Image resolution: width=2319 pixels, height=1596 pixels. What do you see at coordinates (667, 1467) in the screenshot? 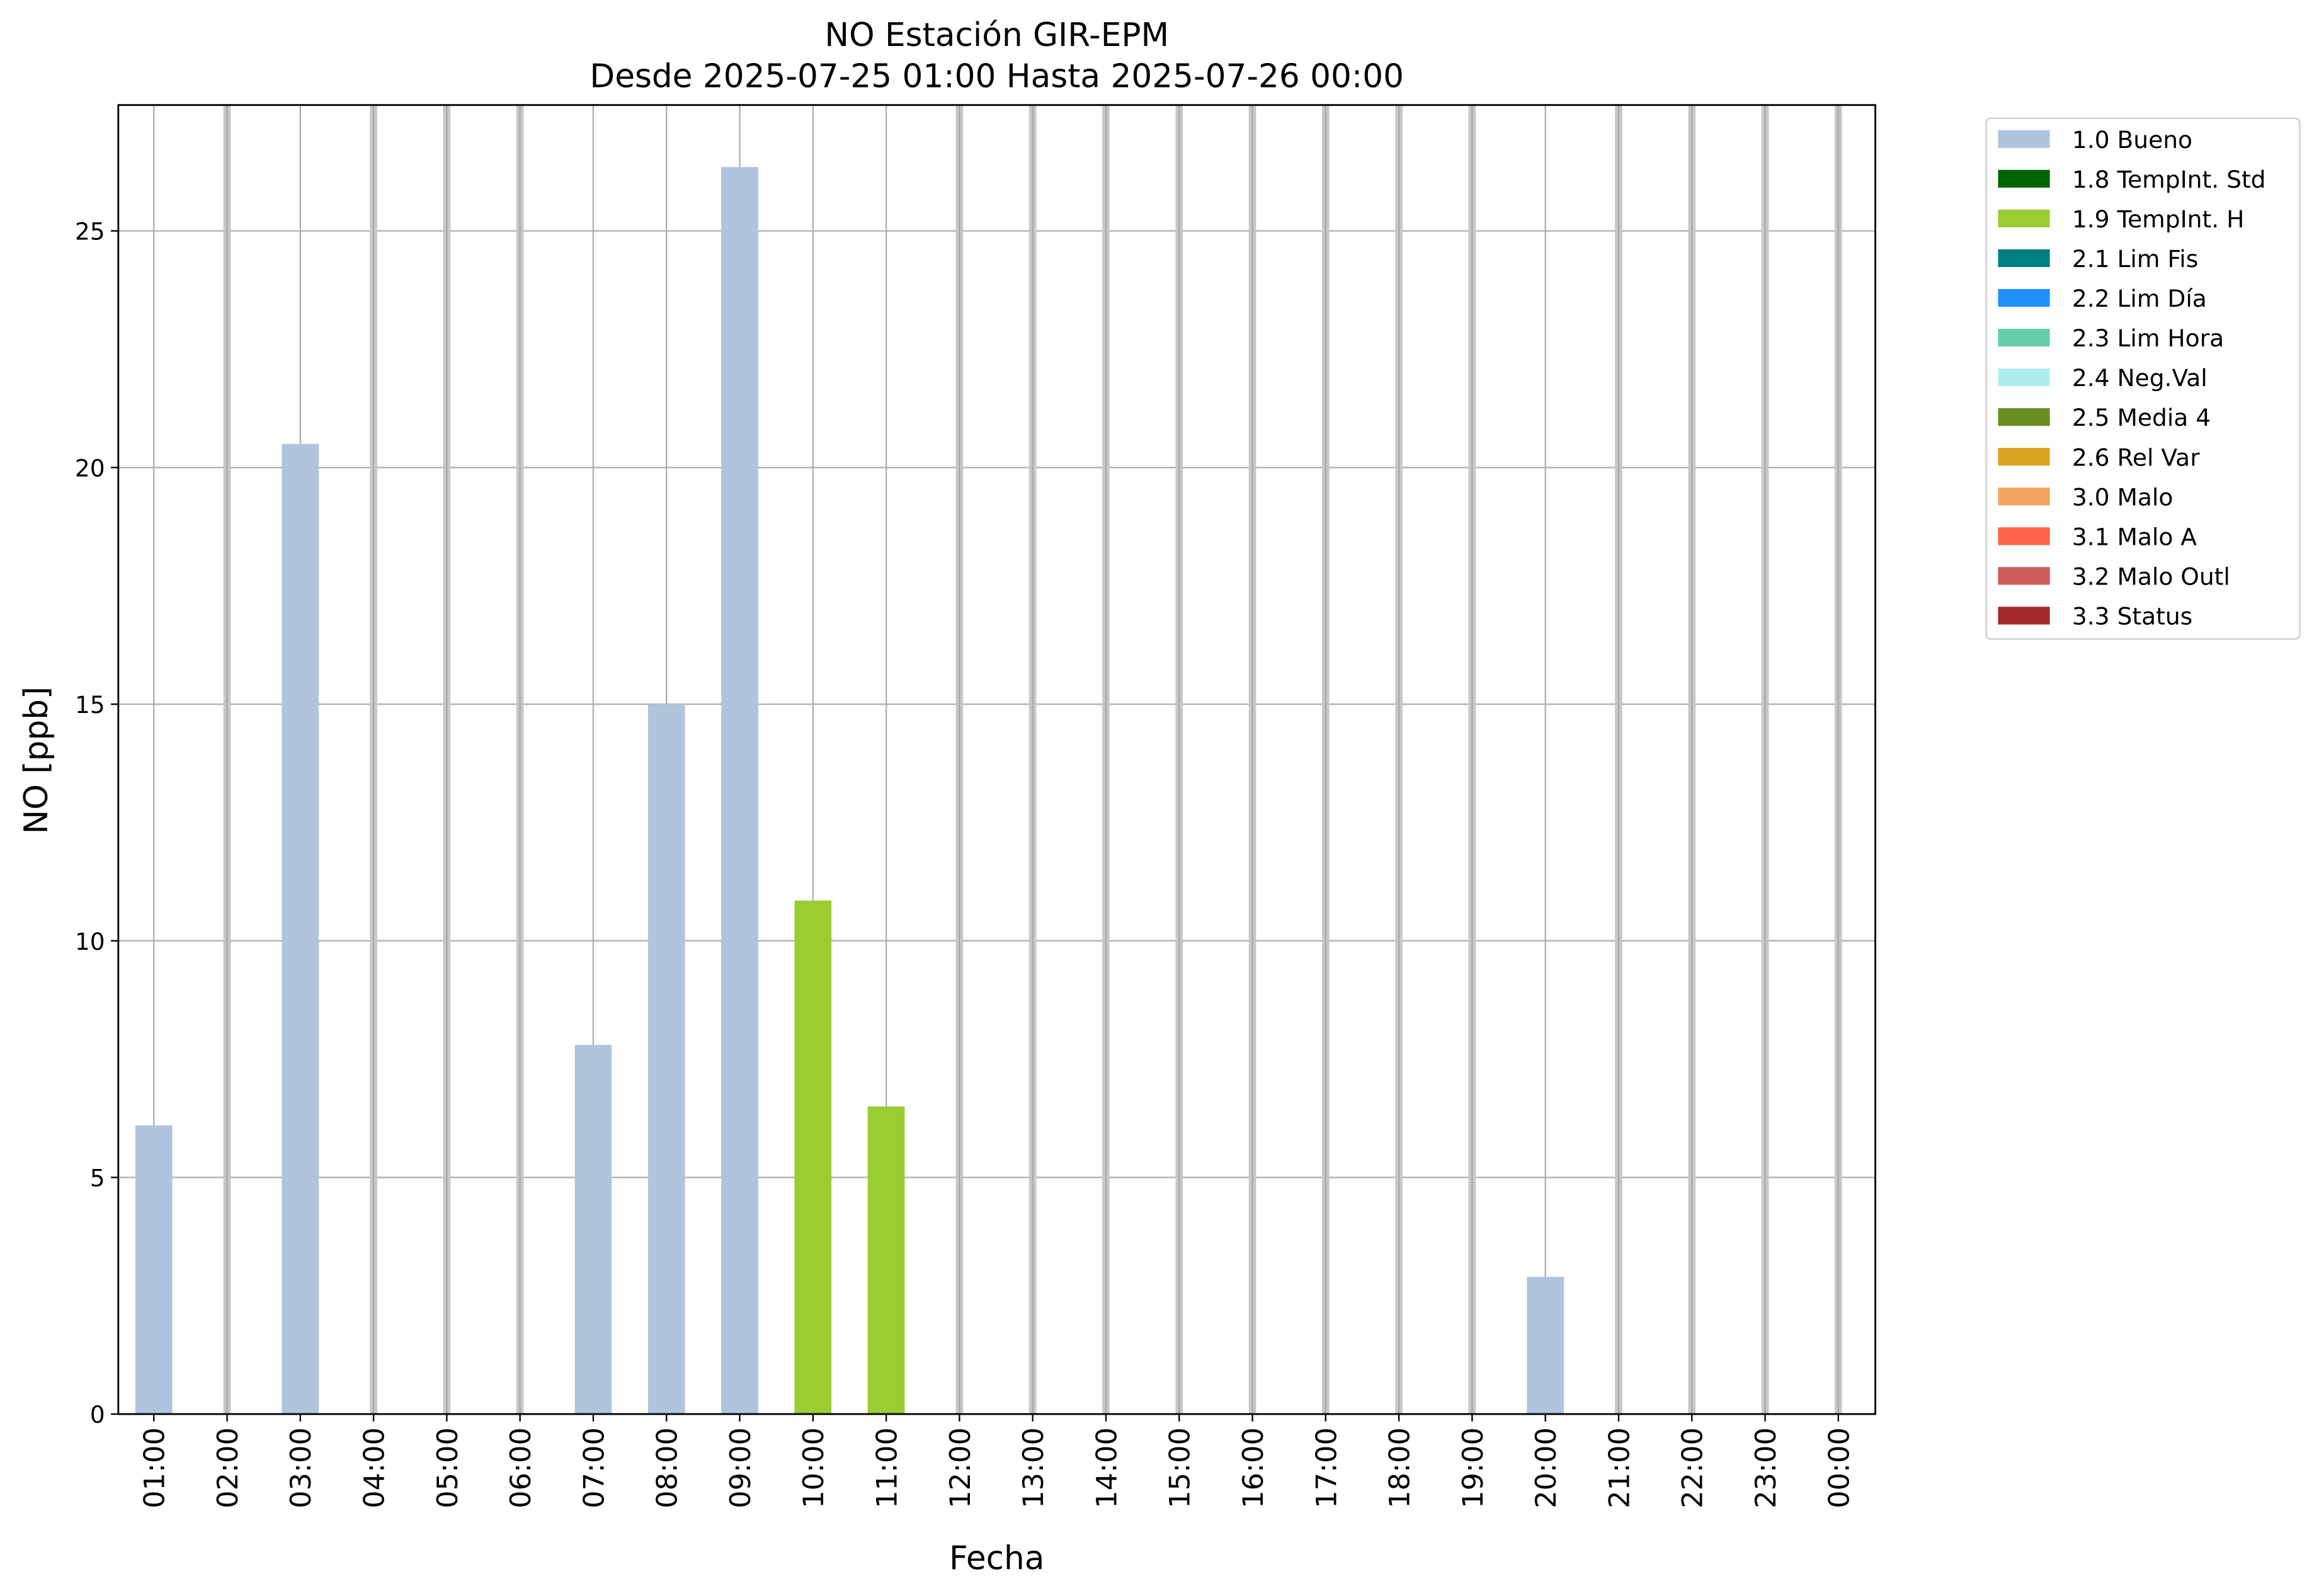
I see `x-tick-label: 08:00` at bounding box center [667, 1467].